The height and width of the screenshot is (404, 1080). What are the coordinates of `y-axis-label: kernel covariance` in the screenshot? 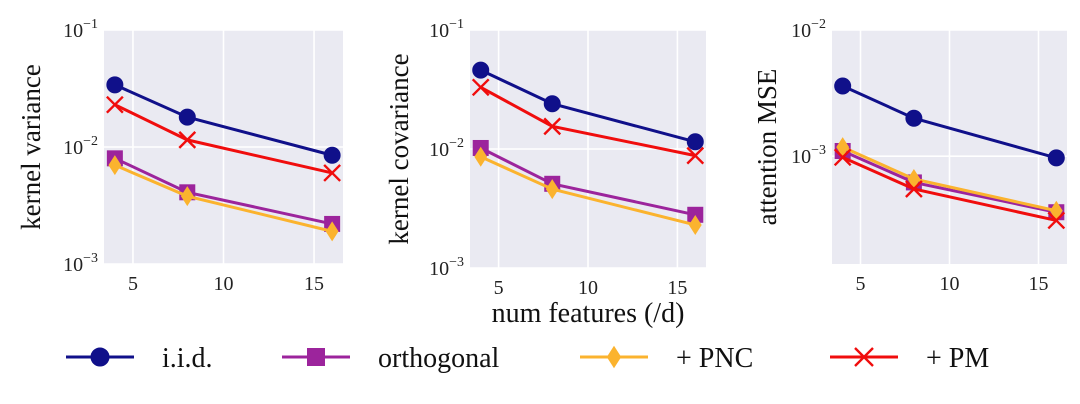 It's located at (399, 148).